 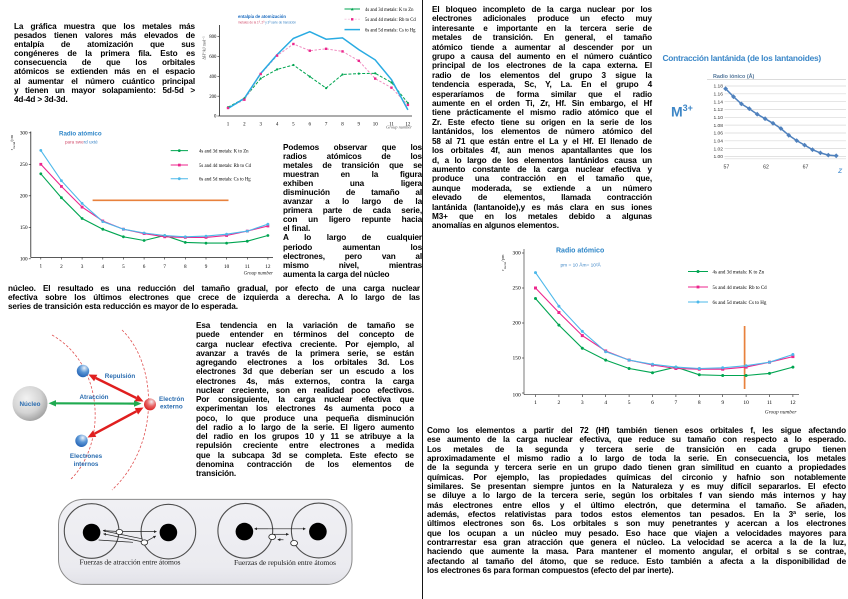 I want to click on svg-text: 0, so click(x=215, y=117).